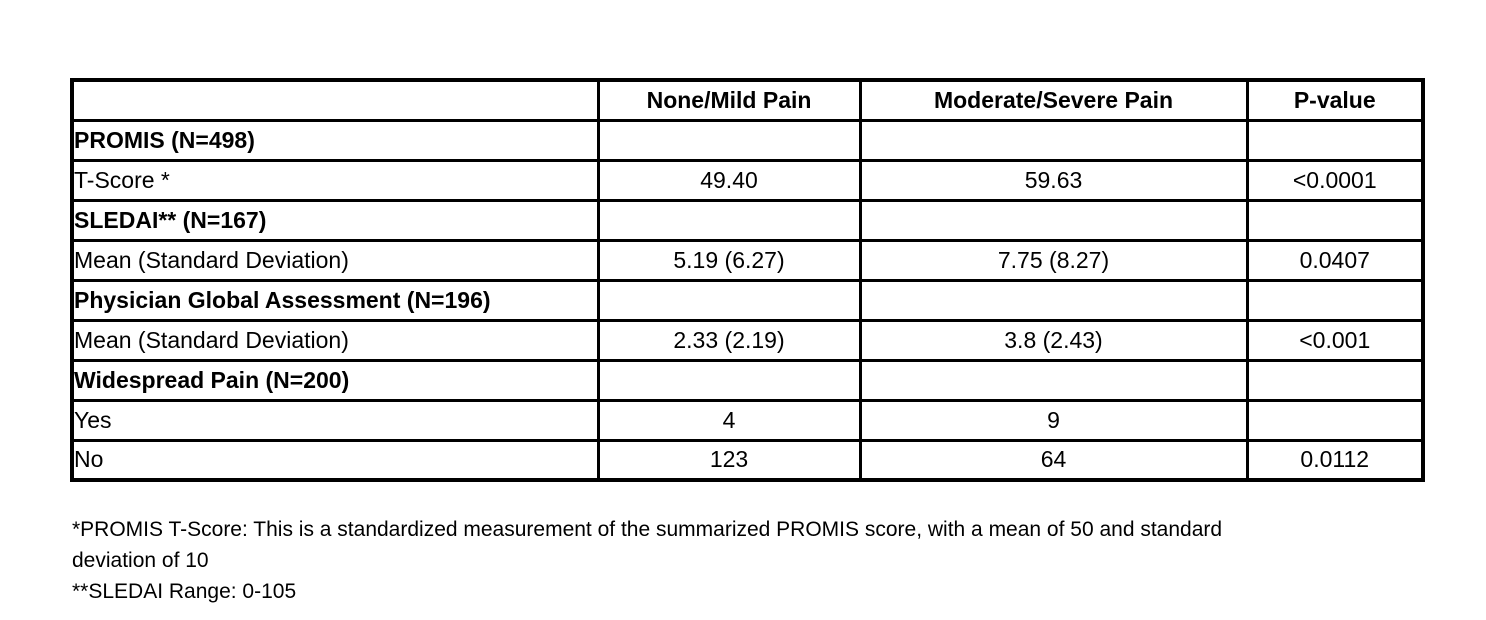 The height and width of the screenshot is (620, 1486). I want to click on table-row-promis-section: PROMIS (N=498), so click(747, 140).